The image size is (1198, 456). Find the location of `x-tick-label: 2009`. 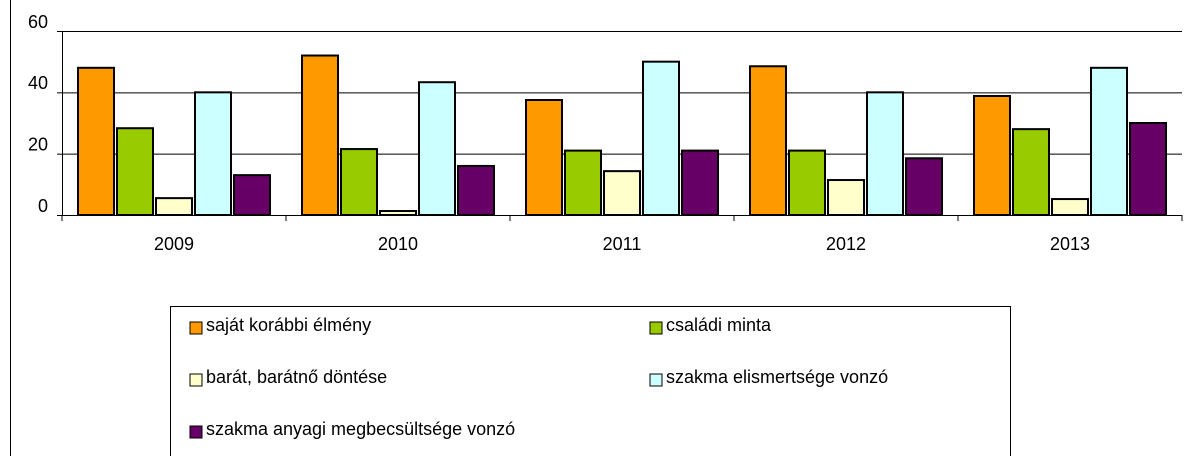

x-tick-label: 2009 is located at coordinates (174, 244).